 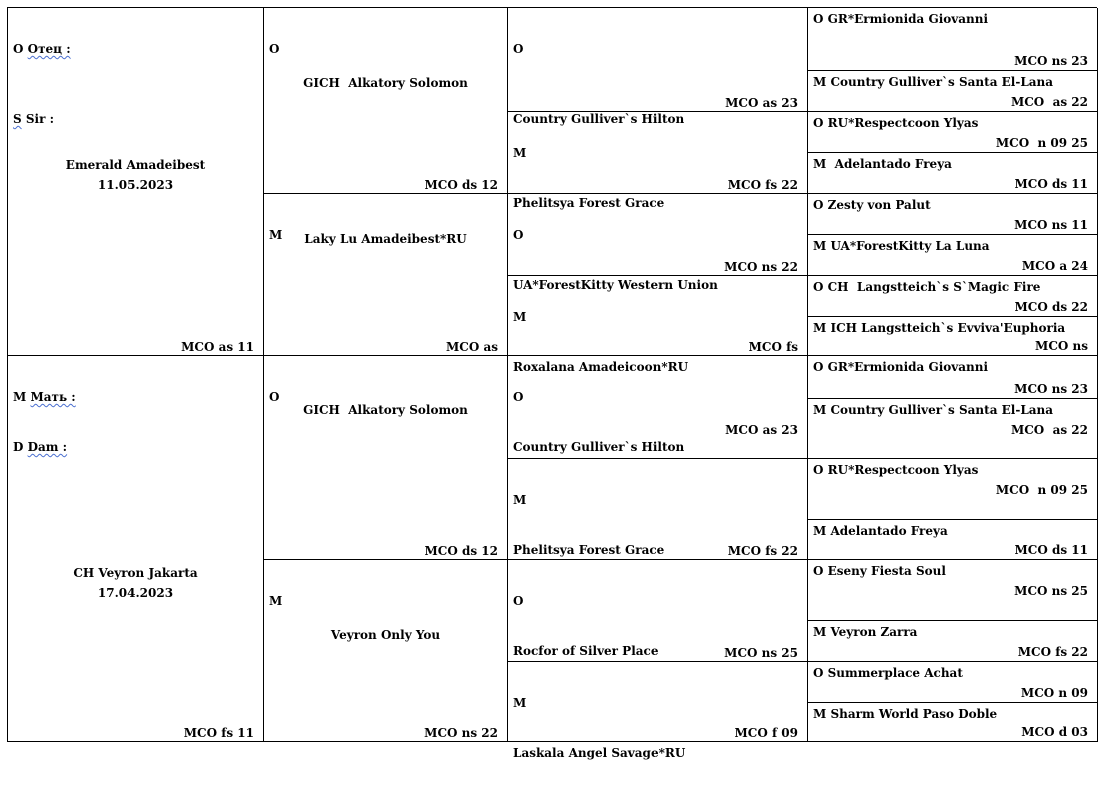 I want to click on cat-name: M Sharm World Paso Doble, so click(x=905, y=714).